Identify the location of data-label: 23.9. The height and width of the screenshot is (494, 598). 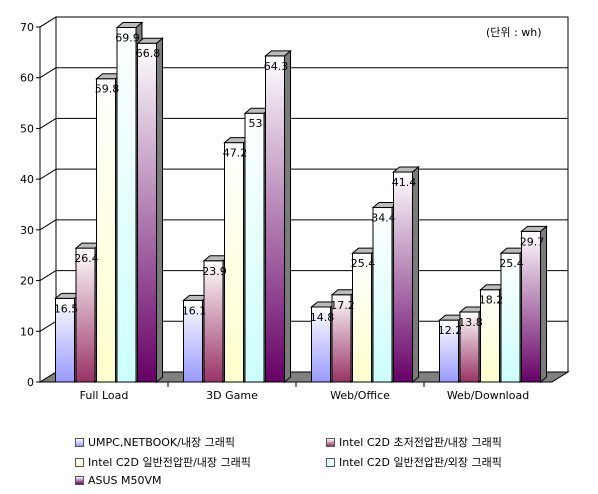
(214, 271).